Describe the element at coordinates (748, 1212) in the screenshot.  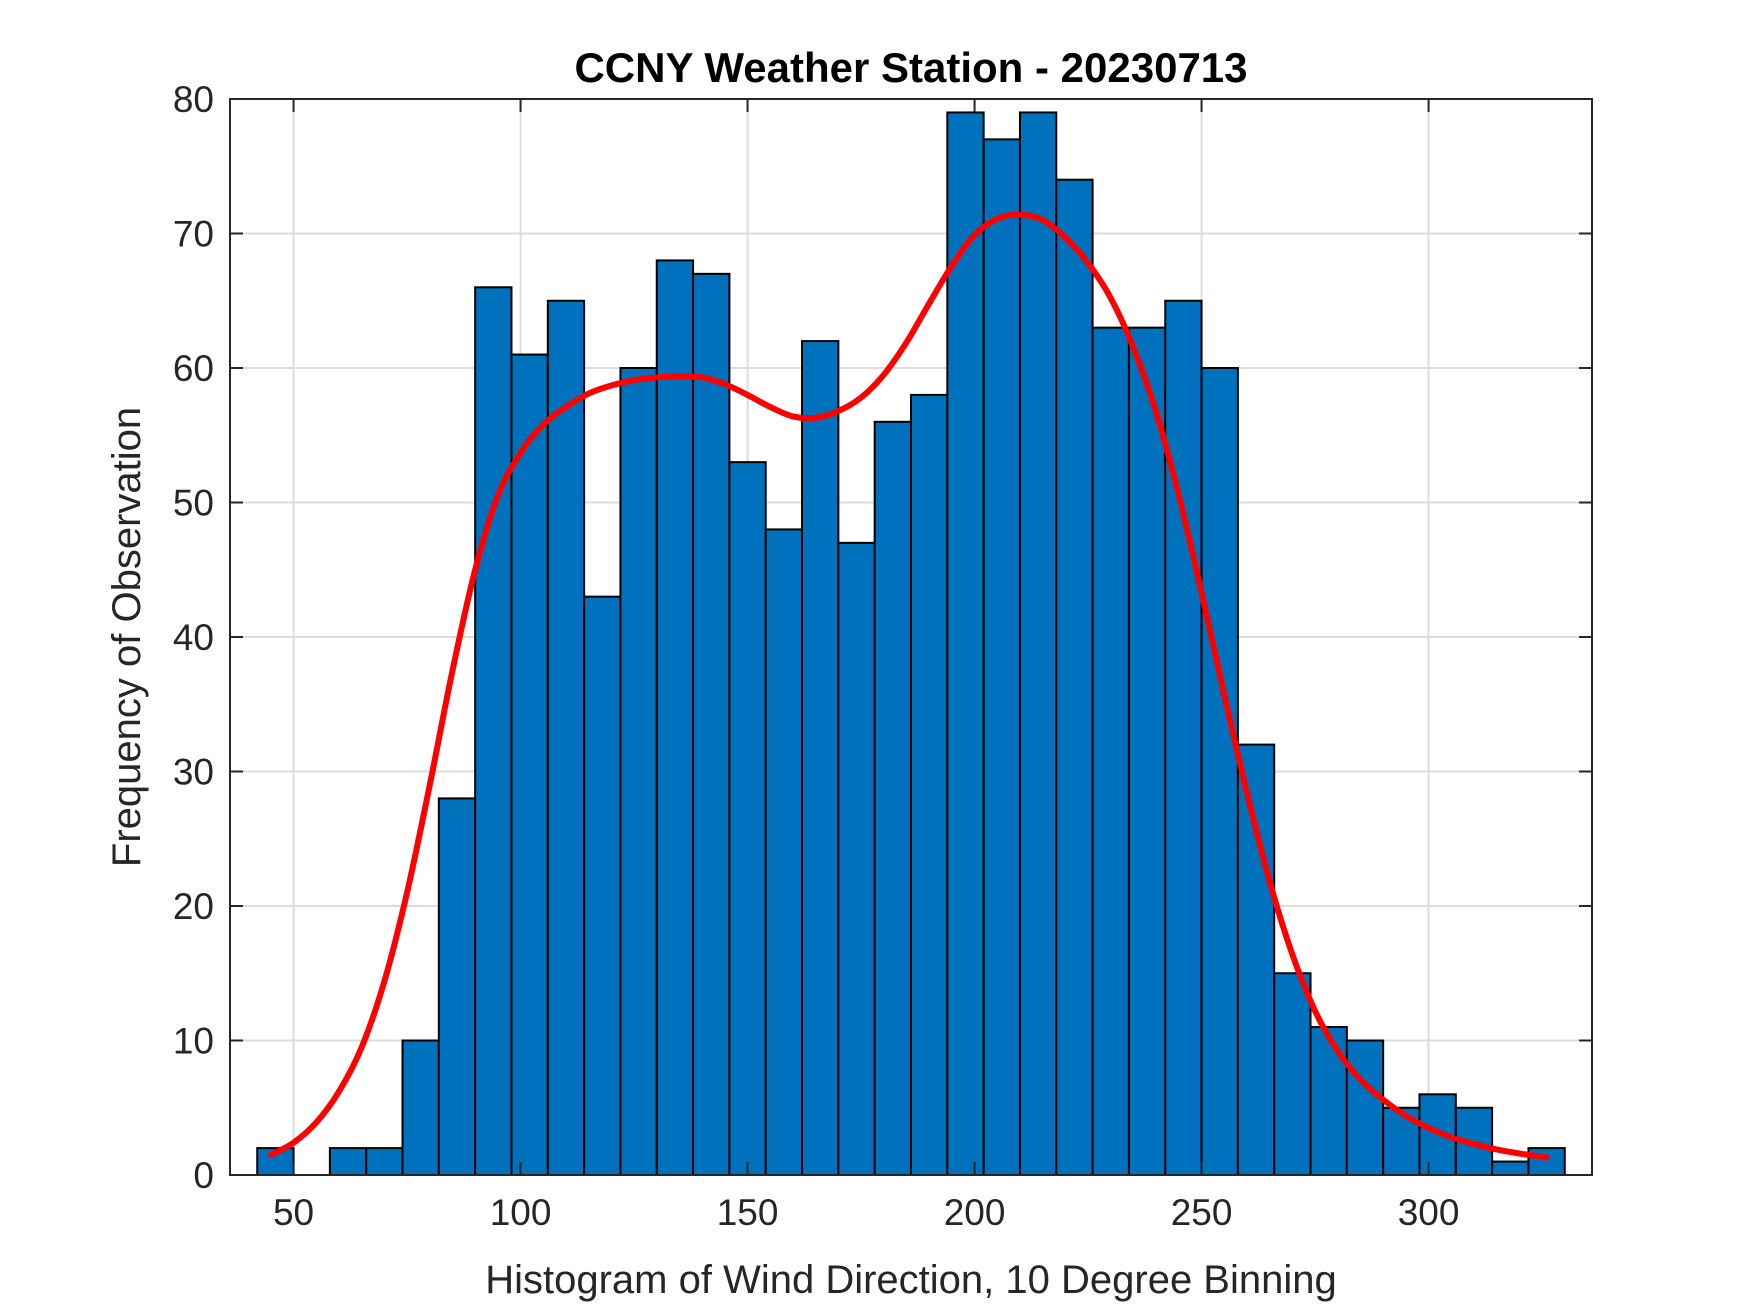
I see `x-tick-label: 150` at that location.